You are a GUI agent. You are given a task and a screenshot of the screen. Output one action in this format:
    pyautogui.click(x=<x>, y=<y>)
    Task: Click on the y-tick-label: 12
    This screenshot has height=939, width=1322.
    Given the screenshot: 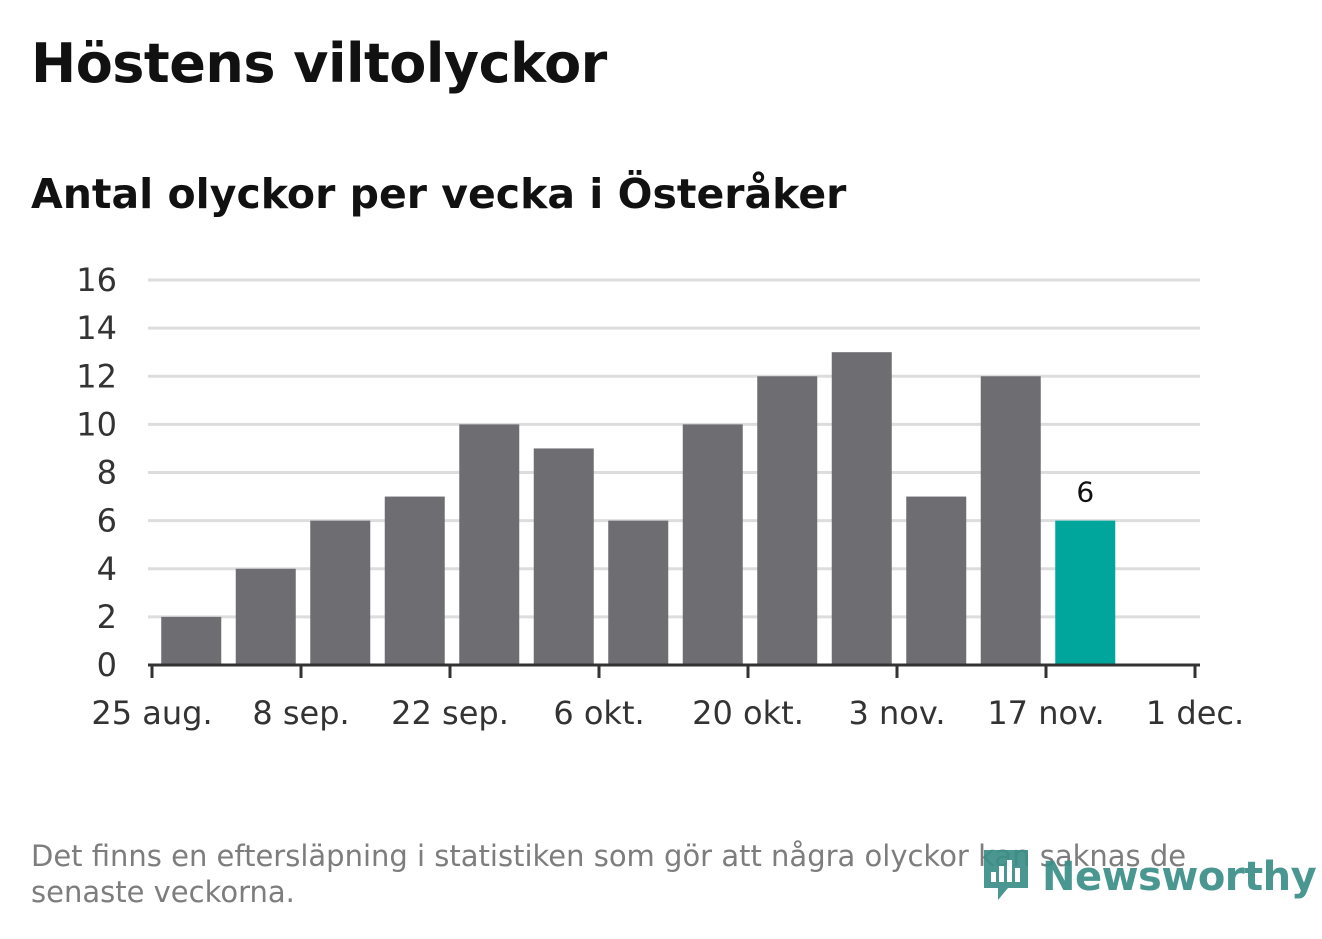 What is the action you would take?
    pyautogui.click(x=96, y=376)
    